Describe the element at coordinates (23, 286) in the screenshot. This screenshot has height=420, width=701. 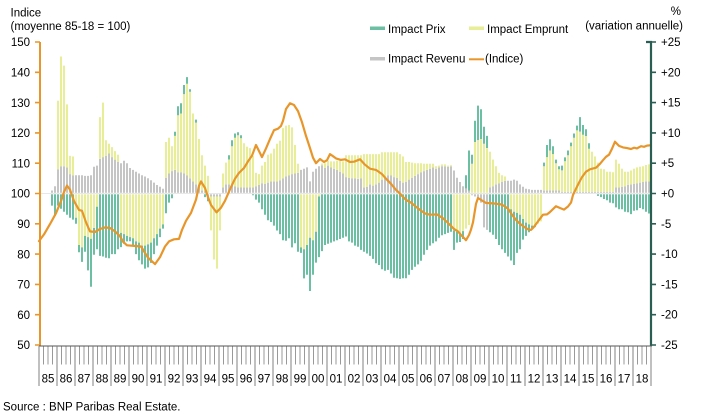
I see `svg-text: 70` at that location.